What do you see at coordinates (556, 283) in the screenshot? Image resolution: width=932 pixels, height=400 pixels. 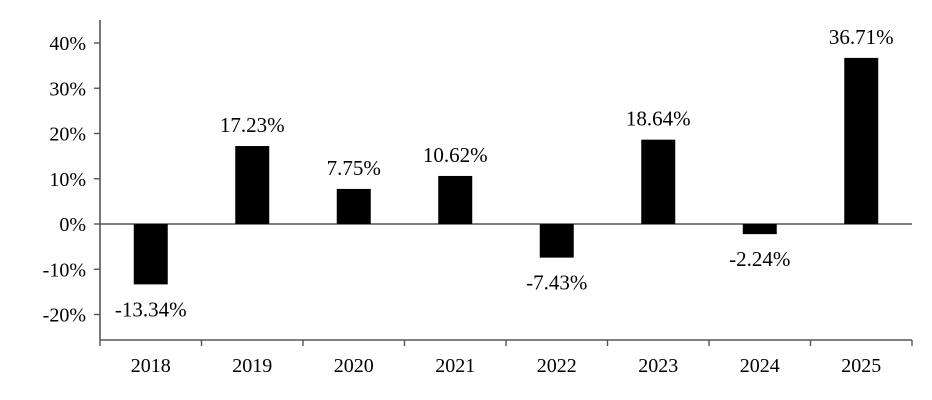 I see `data-label-2022: -7.43%` at bounding box center [556, 283].